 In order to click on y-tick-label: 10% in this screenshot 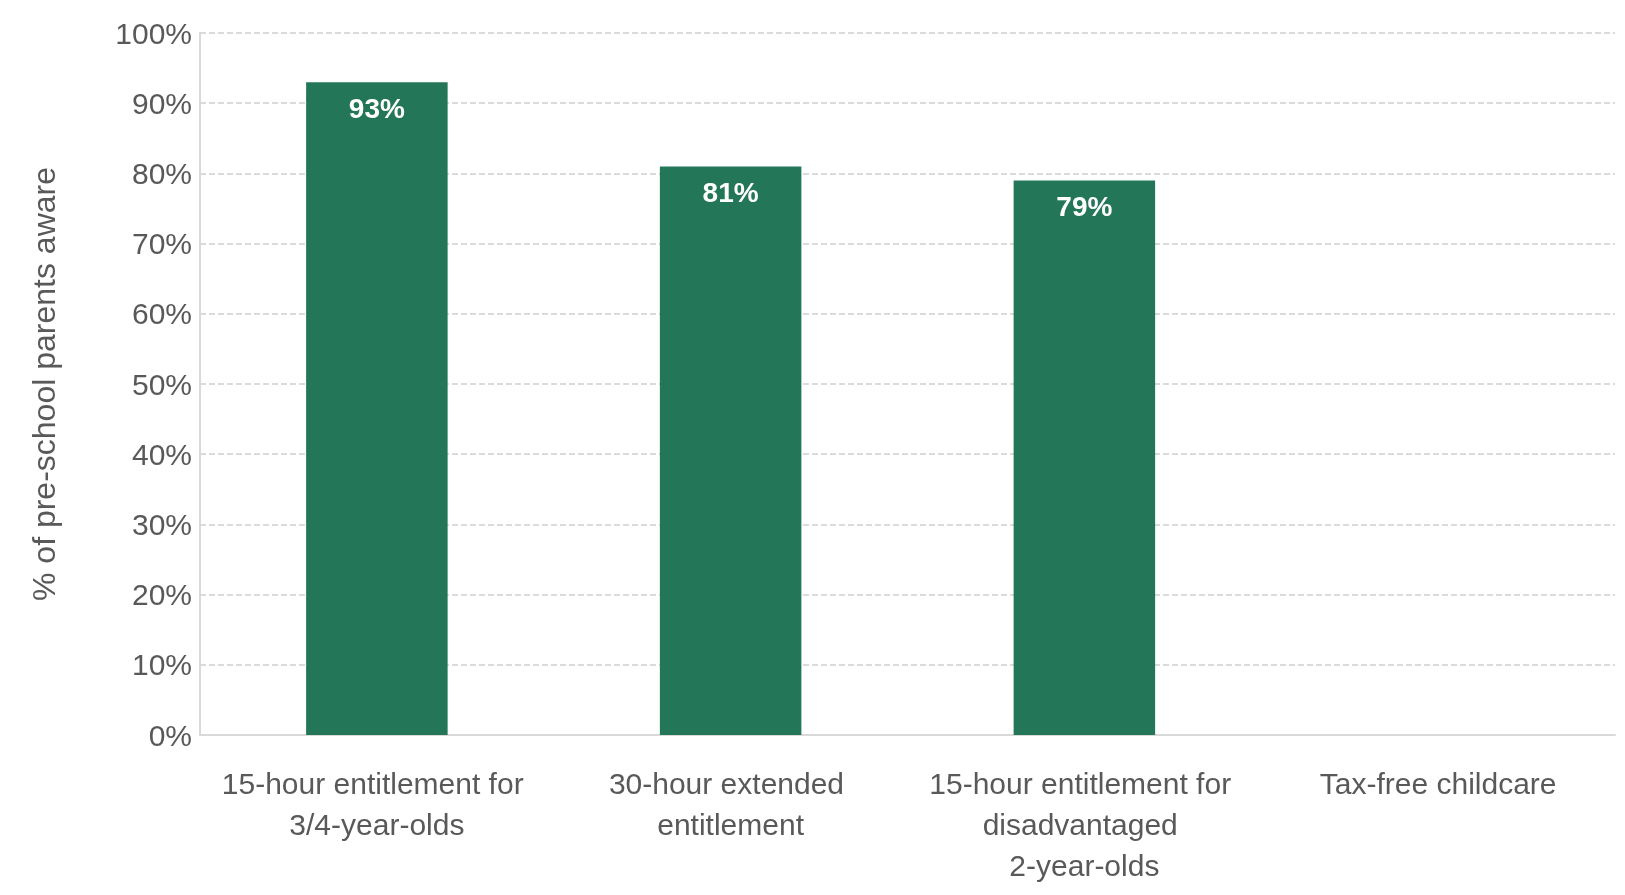, I will do `click(161, 665)`.